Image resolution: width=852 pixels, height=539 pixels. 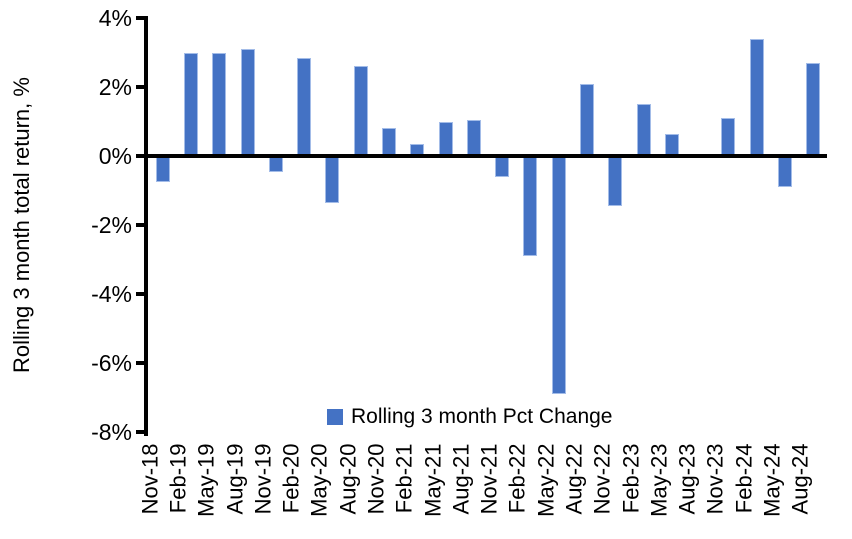 I want to click on x-tick-label: Feb-24, so click(x=744, y=478).